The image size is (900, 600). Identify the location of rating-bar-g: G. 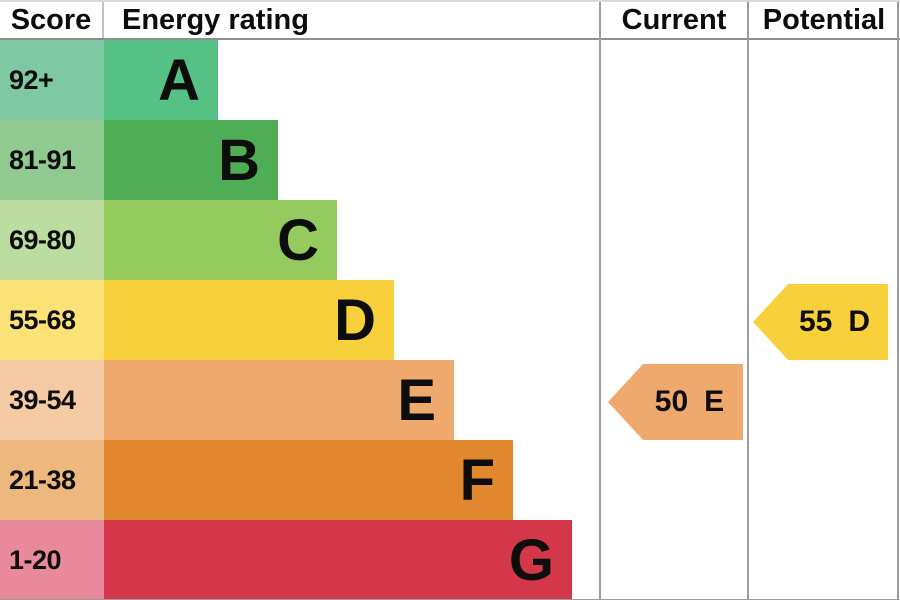
(338, 560).